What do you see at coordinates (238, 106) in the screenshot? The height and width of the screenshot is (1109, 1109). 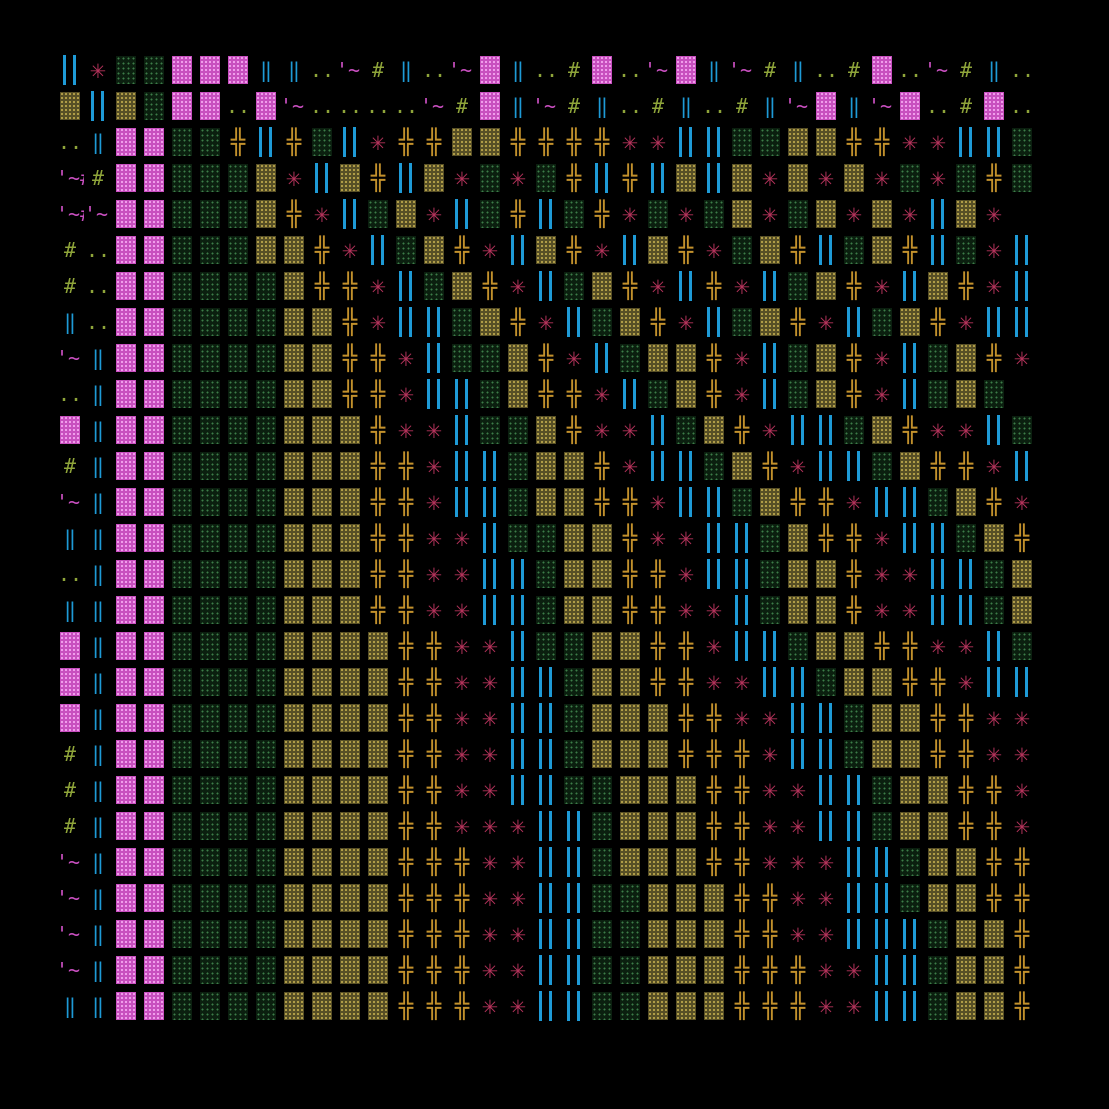 I see `dots-glyph: ..` at bounding box center [238, 106].